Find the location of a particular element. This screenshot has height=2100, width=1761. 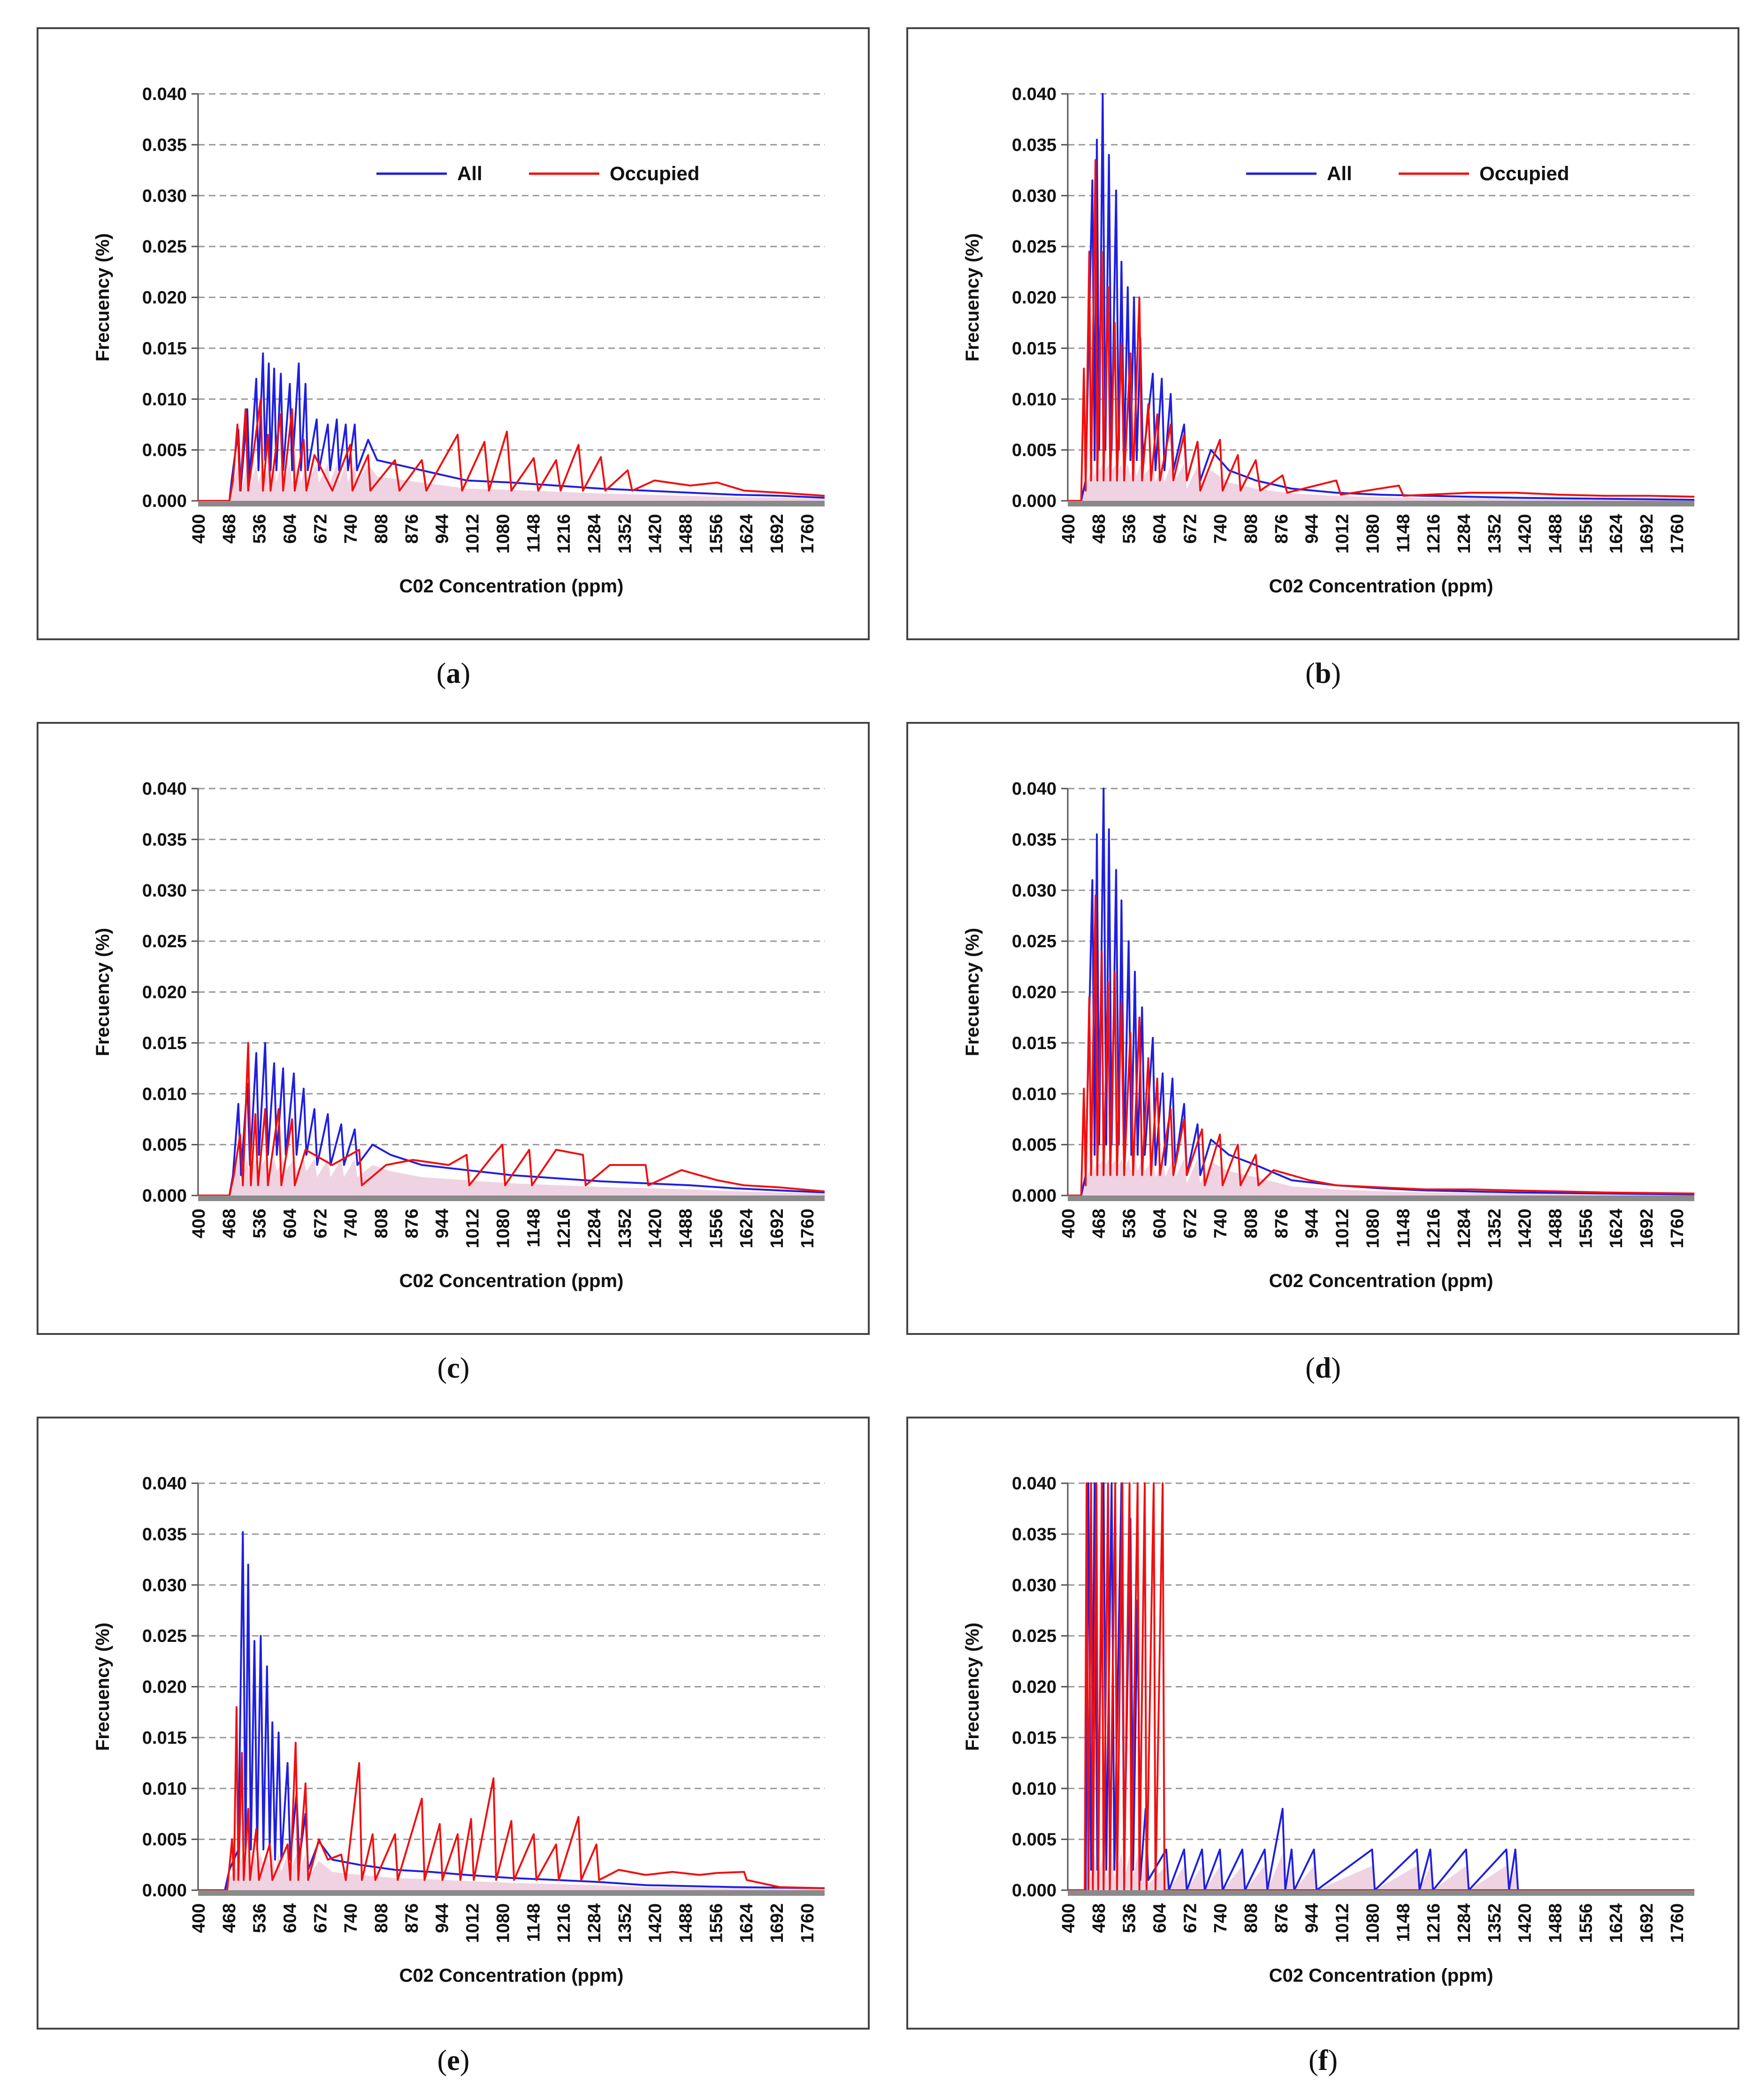

x-tick-label: 740 is located at coordinates (351, 1918).